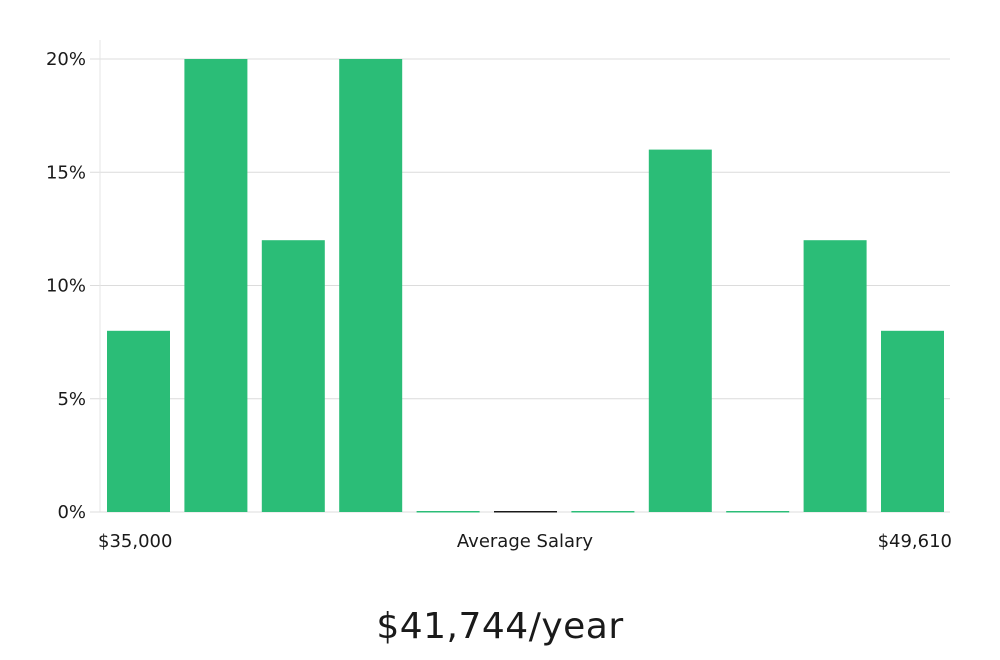  Describe the element at coordinates (135, 541) in the screenshot. I see `x-min-label: $35,000` at that location.